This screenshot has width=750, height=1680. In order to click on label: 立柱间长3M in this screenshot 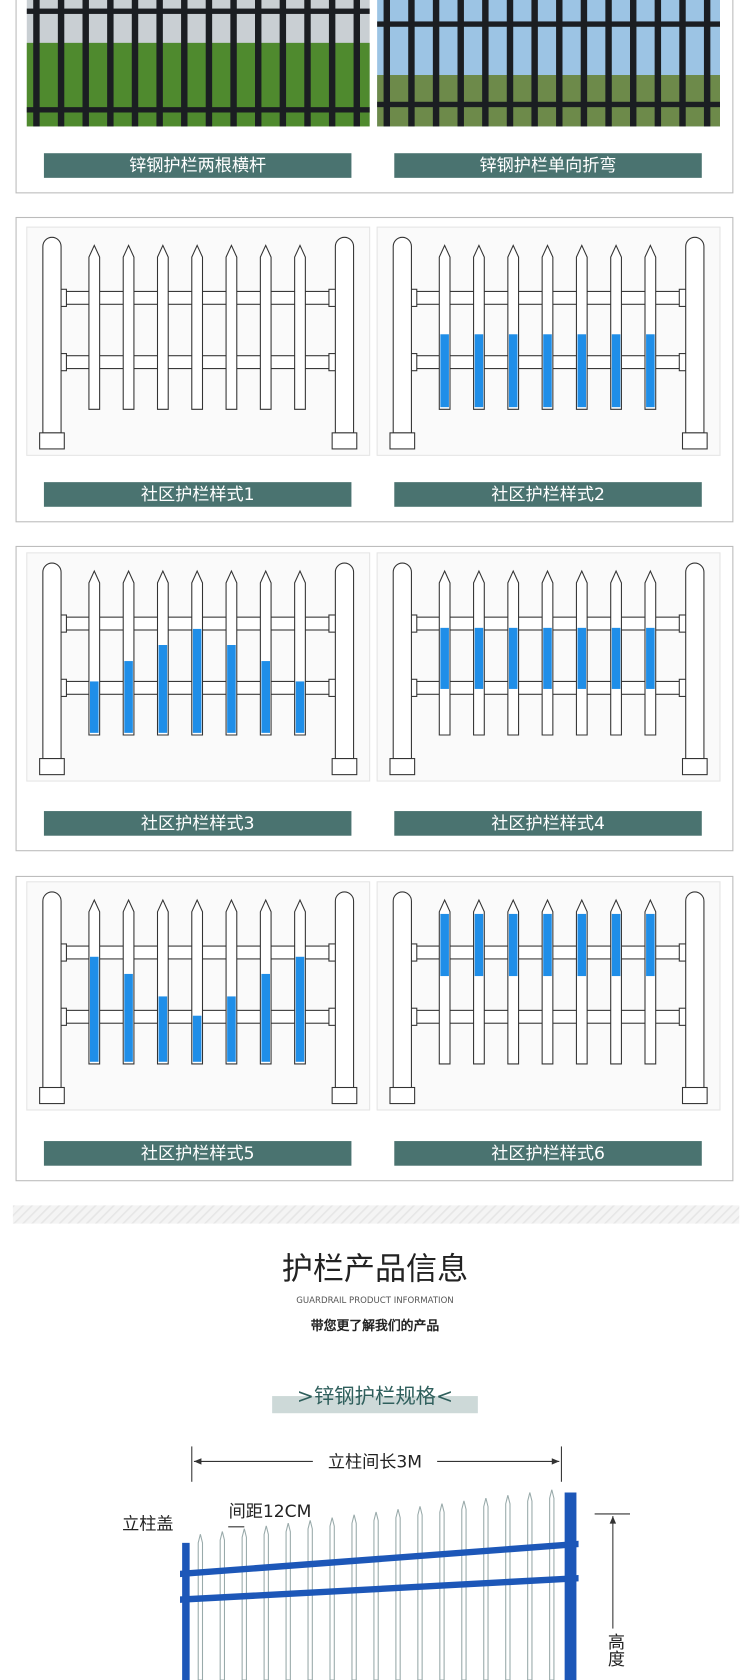, I will do `click(375, 1463)`.